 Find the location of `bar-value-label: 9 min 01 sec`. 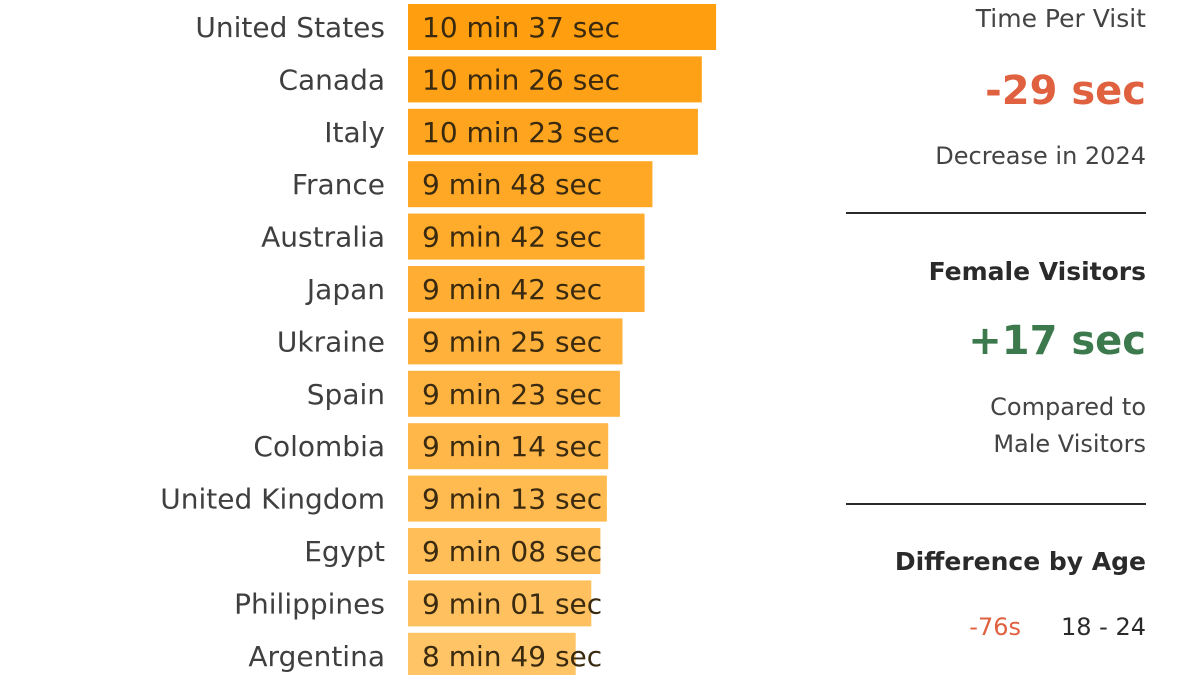

bar-value-label: 9 min 01 sec is located at coordinates (512, 603).